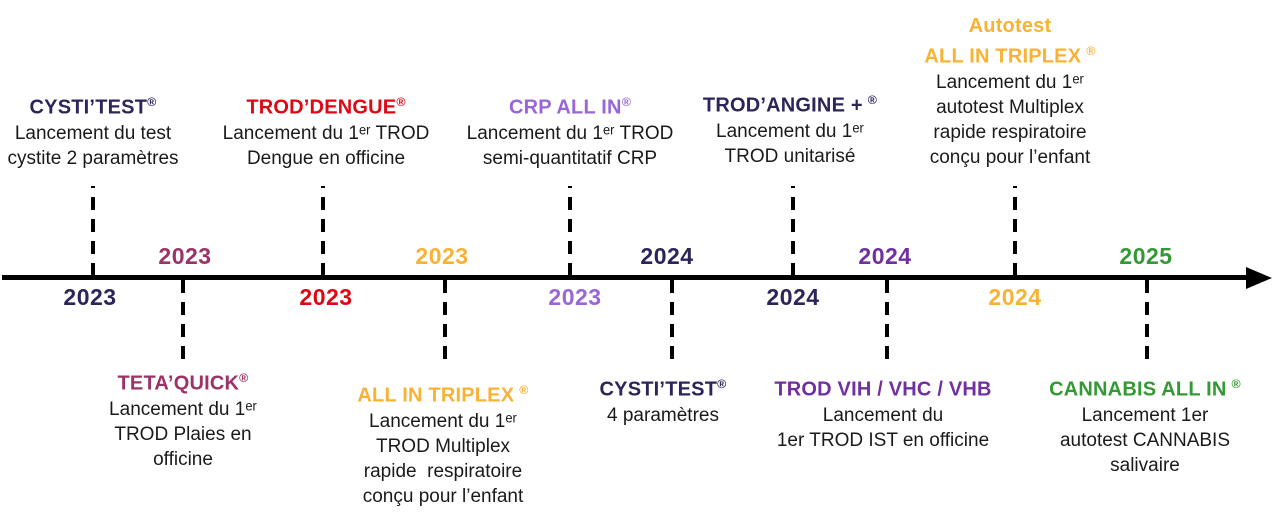  Describe the element at coordinates (627, 277) in the screenshot. I see `timeline-axis` at that location.